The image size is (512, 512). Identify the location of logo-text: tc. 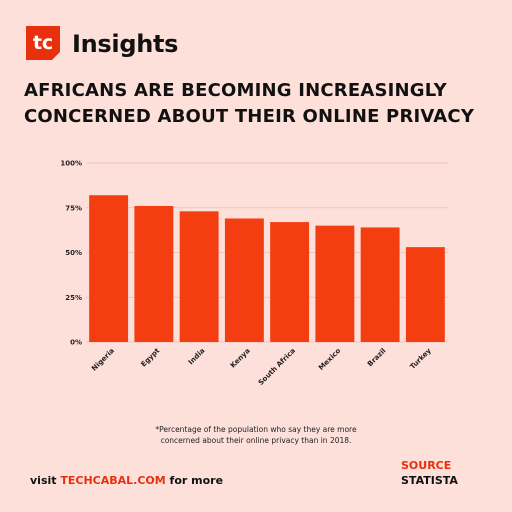
(43, 43).